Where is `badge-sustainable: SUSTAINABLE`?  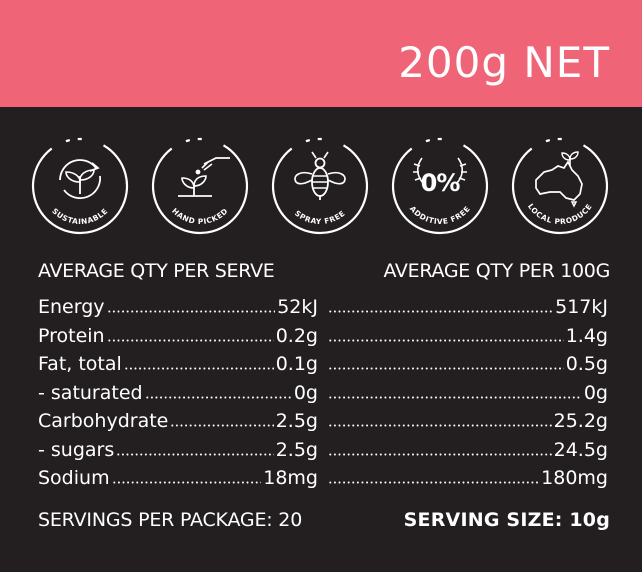 badge-sustainable: SUSTAINABLE is located at coordinates (80, 186).